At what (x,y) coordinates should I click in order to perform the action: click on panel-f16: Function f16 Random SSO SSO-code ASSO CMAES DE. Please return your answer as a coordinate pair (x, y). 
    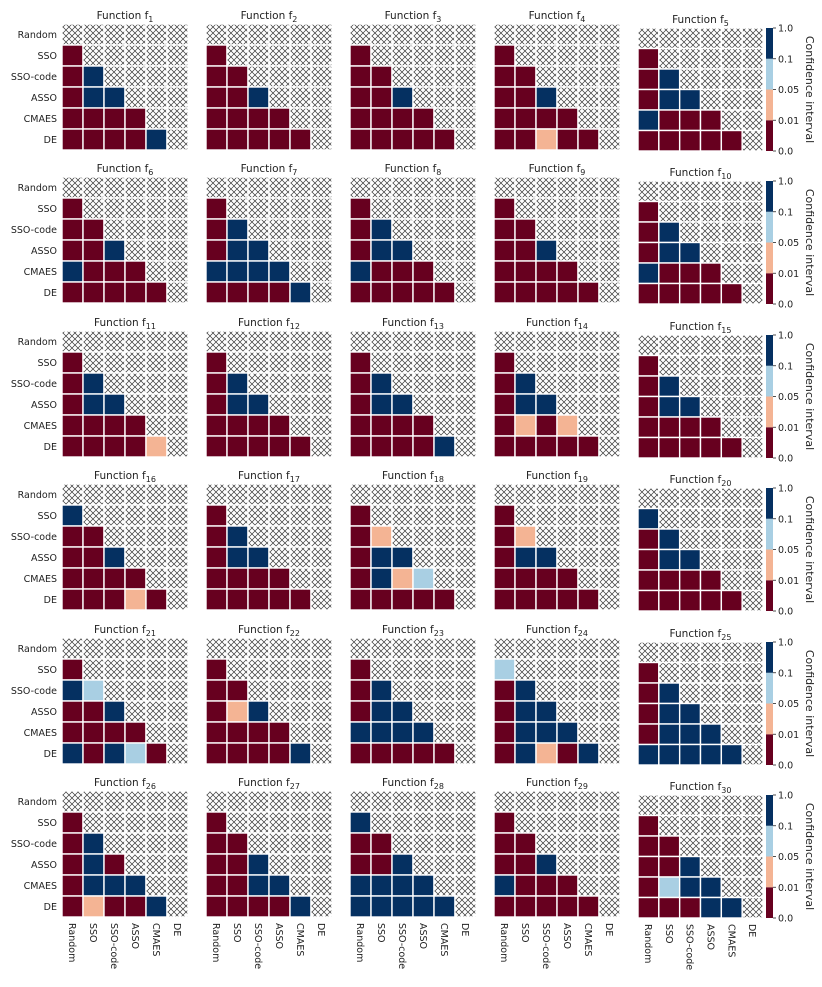
    Looking at the image, I should click on (100, 540).